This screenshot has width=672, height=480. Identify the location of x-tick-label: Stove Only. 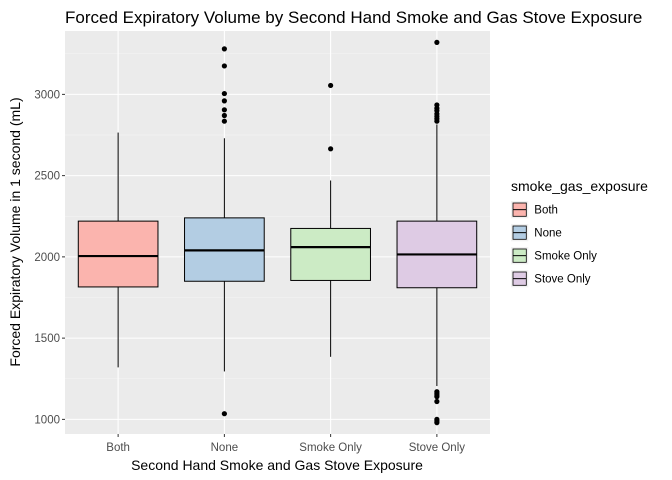
(437, 448).